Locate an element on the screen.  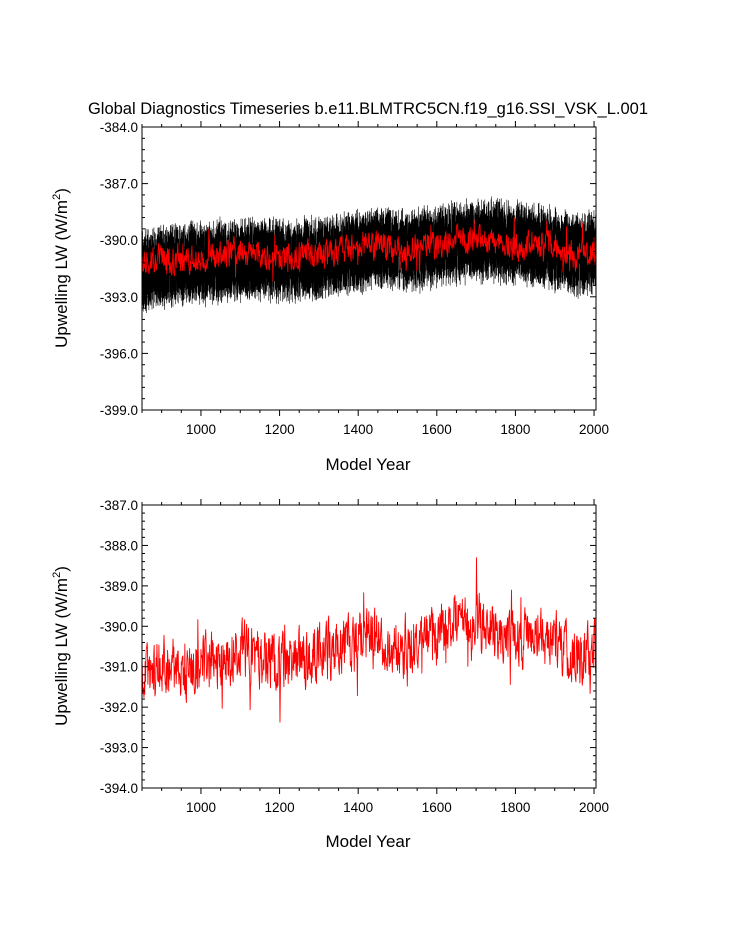
y-tick-label: -399.0 is located at coordinates (119, 410).